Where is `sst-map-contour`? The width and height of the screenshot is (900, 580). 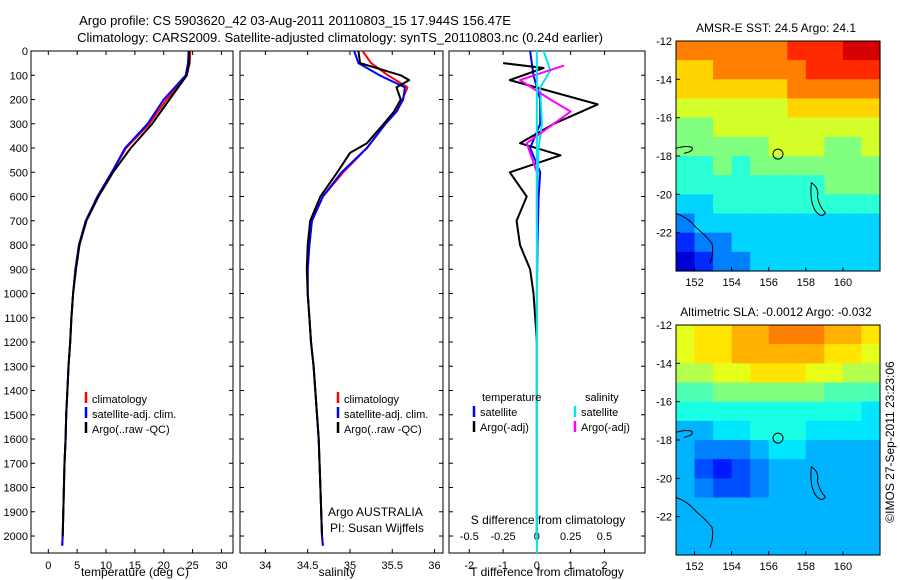
sst-map-contour is located at coordinates (684, 150).